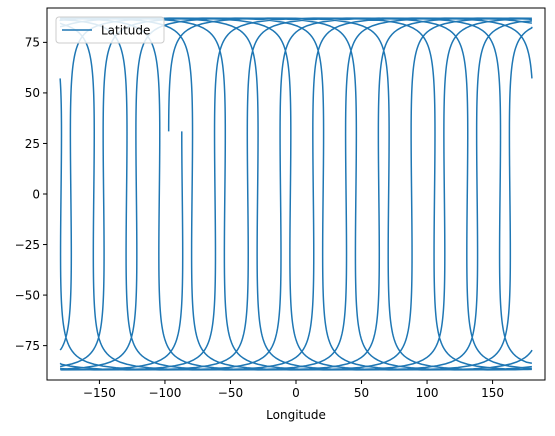  I want to click on y-tick-label: −75, so click(27, 346).